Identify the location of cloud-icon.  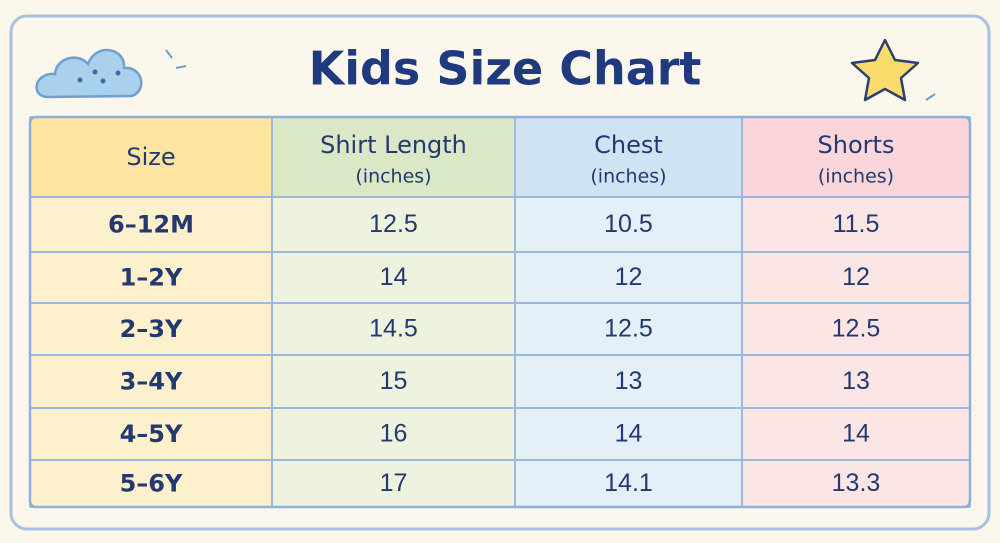
(111, 73).